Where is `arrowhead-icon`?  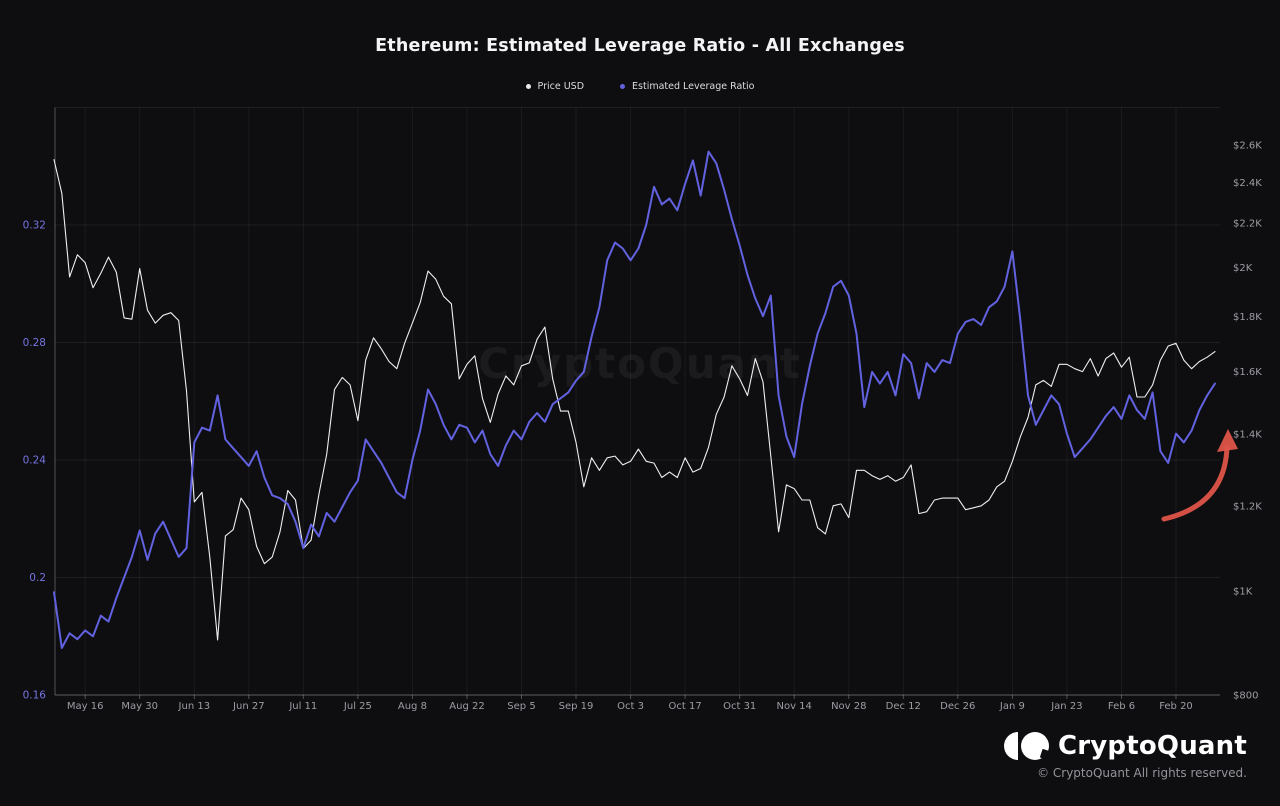
arrowhead-icon is located at coordinates (1227, 440).